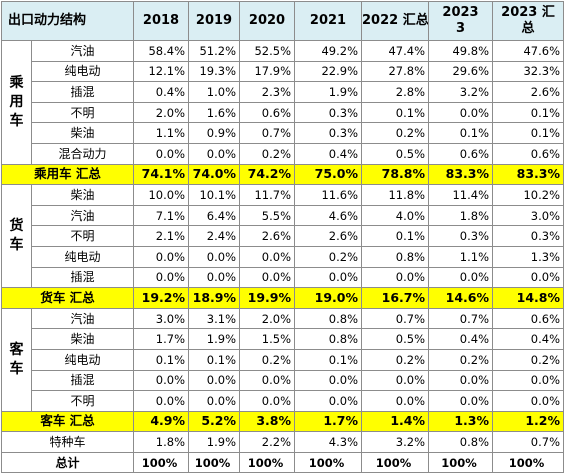 Image resolution: width=564 pixels, height=473 pixels. I want to click on total-row: 总计 100% 100% 100% 100% 100% 100% 100%, so click(282, 462).